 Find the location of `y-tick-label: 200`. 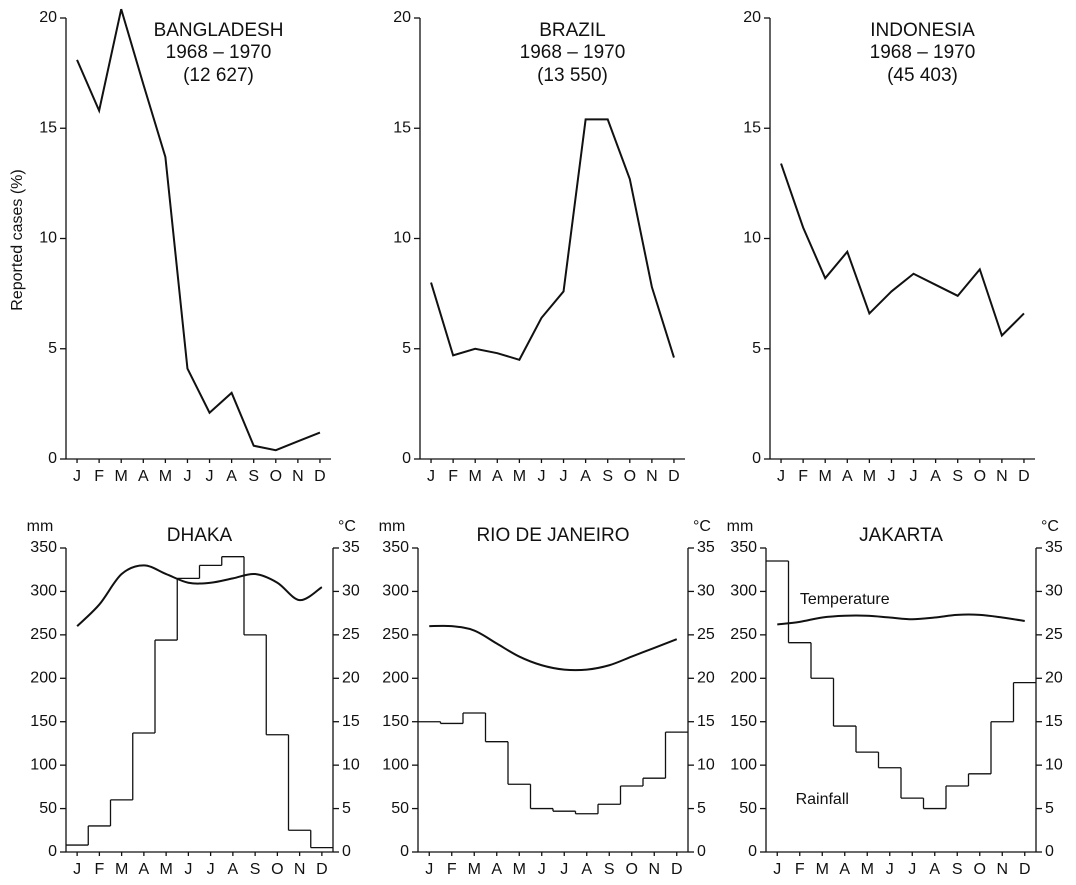

y-tick-label: 200 is located at coordinates (743, 678).